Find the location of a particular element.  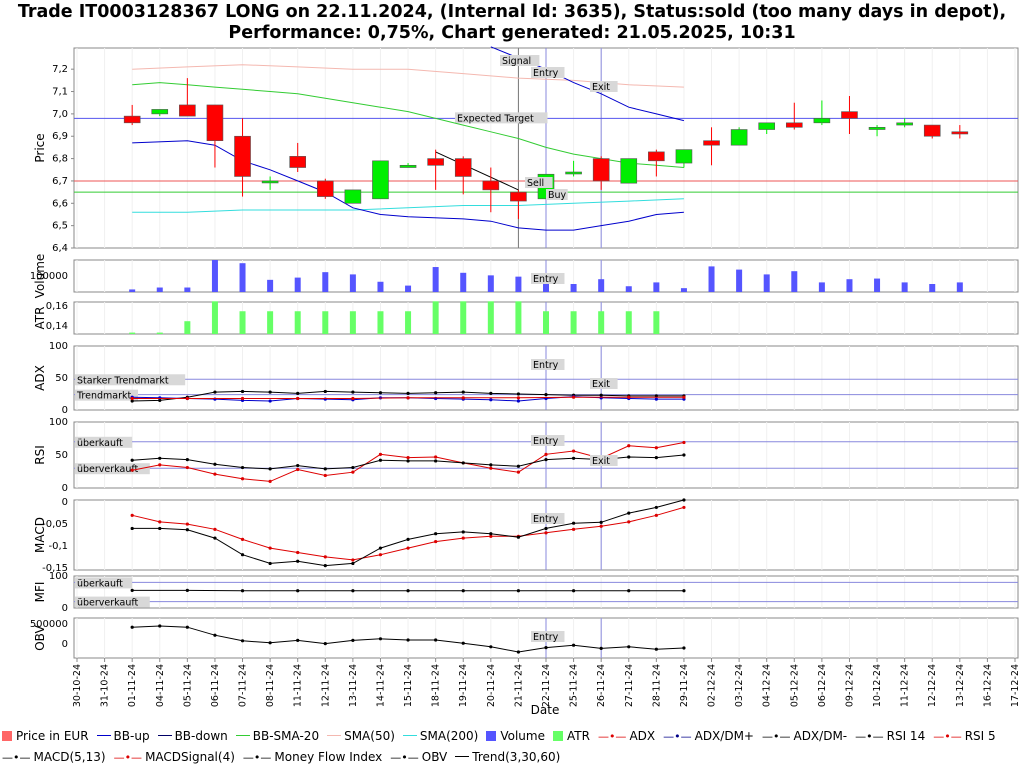

price-tick-label: 6,4 is located at coordinates (60, 248).